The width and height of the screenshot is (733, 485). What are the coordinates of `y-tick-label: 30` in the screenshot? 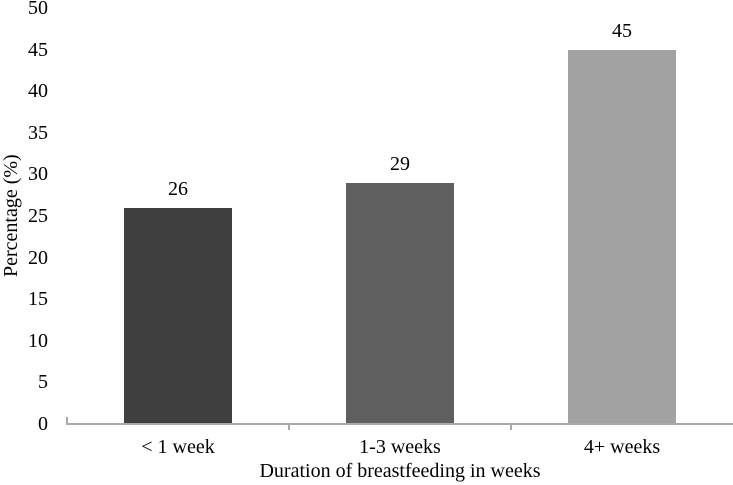 It's located at (38, 174).